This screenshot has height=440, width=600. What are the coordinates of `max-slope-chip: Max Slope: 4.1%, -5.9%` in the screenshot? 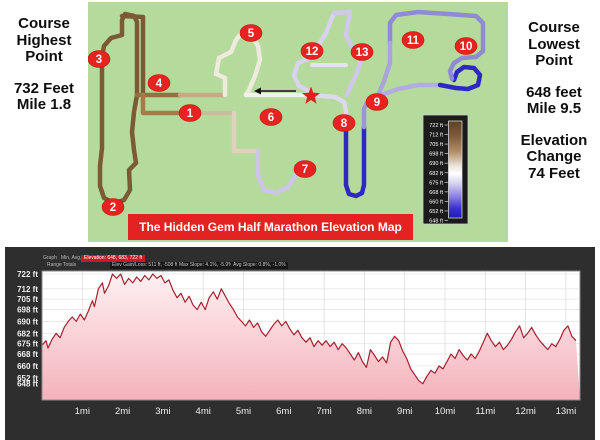 It's located at (206, 265).